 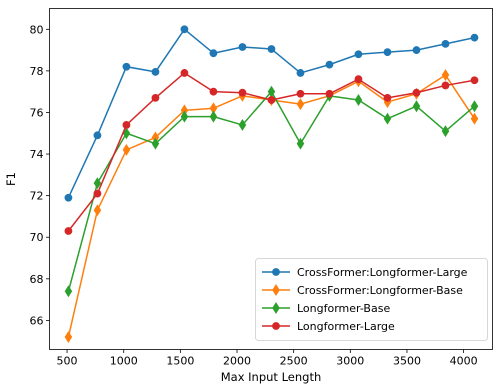 What do you see at coordinates (267, 358) in the screenshot?
I see `x-axis: 500 1000 1500 2000 2500 3000 3500 4000` at bounding box center [267, 358].